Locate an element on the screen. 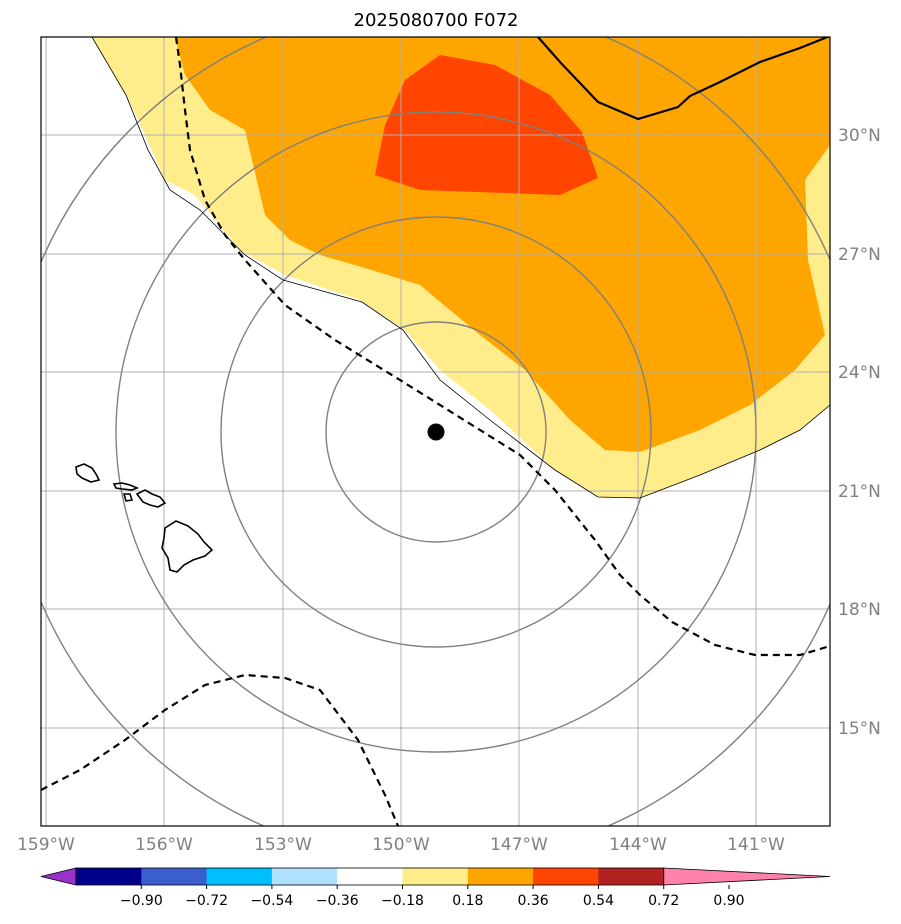 This screenshot has width=901, height=924. colorbar-tick-label: 0.54 is located at coordinates (598, 901).